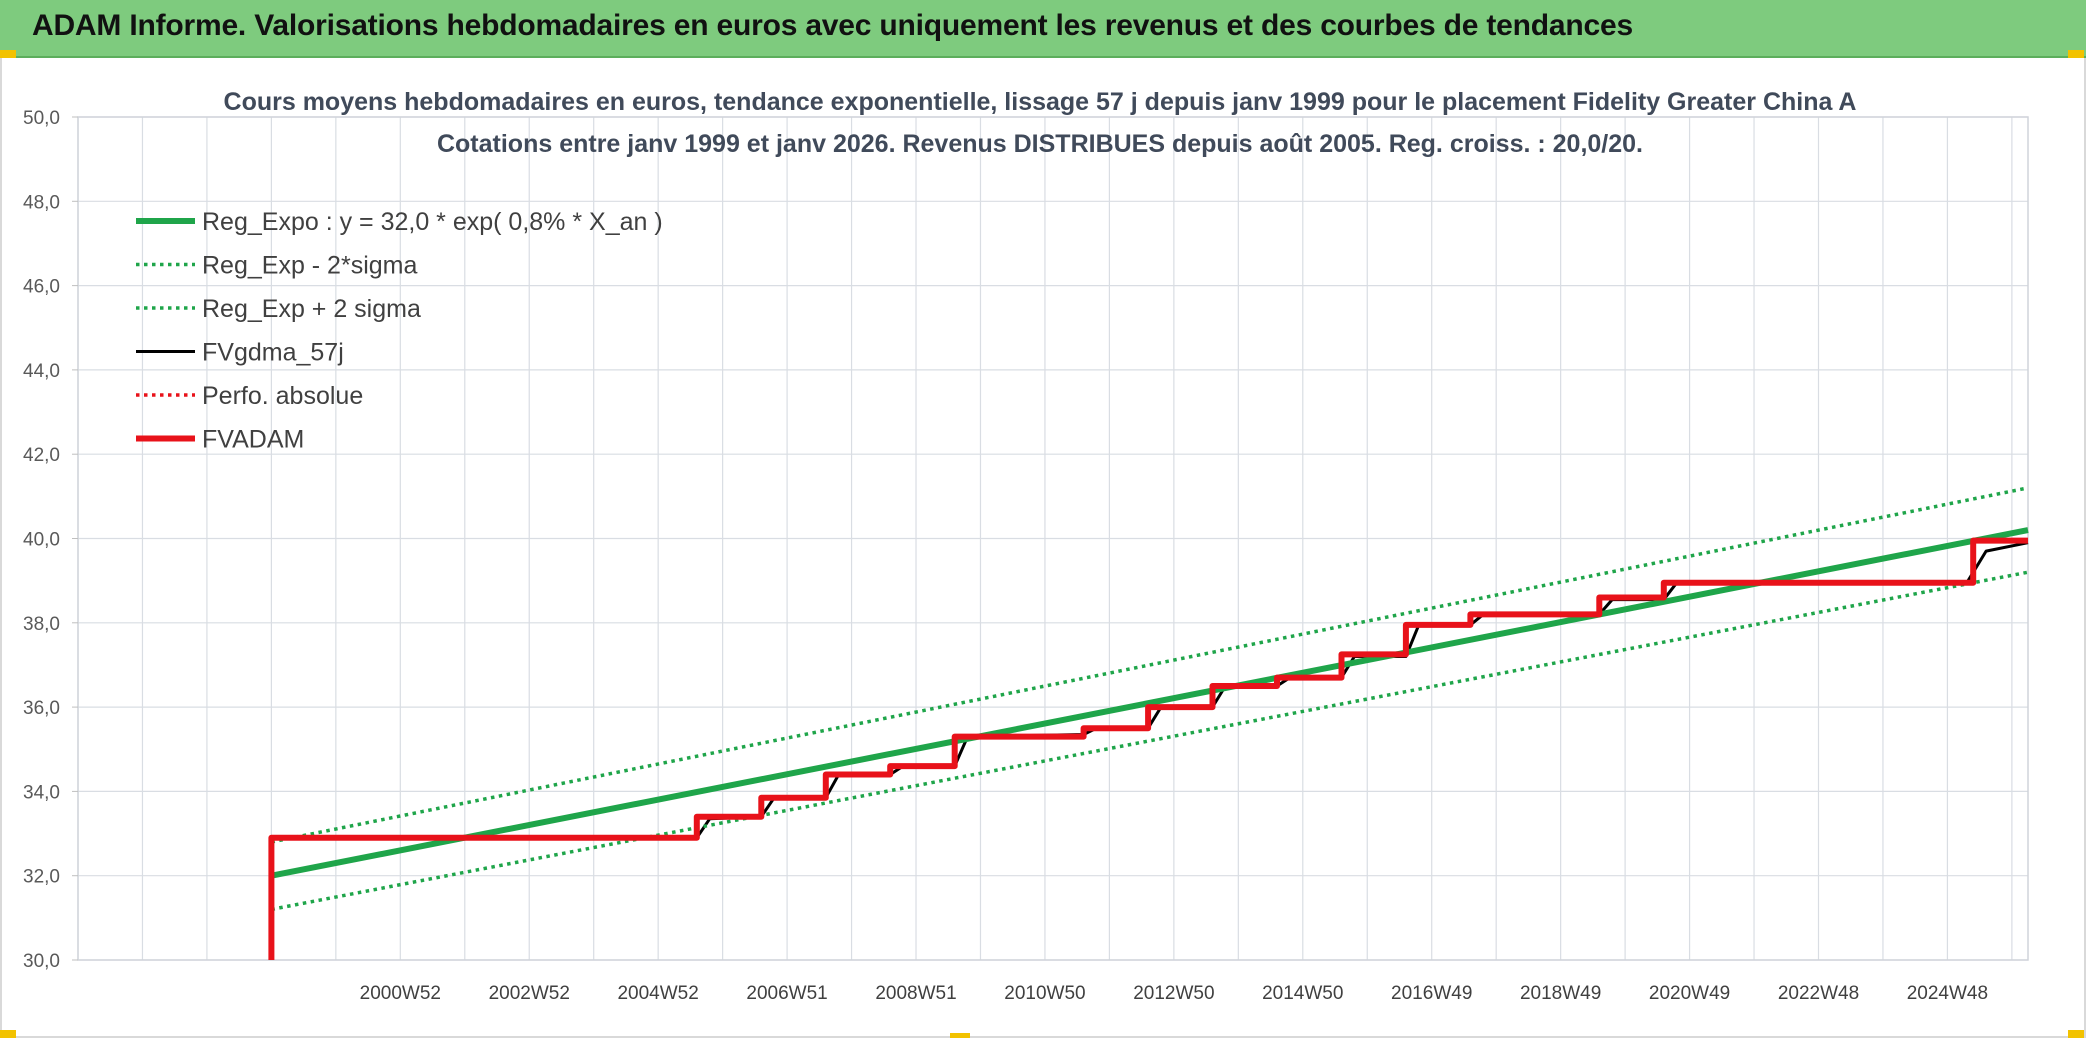 The width and height of the screenshot is (2086, 1038). What do you see at coordinates (41, 540) in the screenshot?
I see `y-tick-label: 40,0` at bounding box center [41, 540].